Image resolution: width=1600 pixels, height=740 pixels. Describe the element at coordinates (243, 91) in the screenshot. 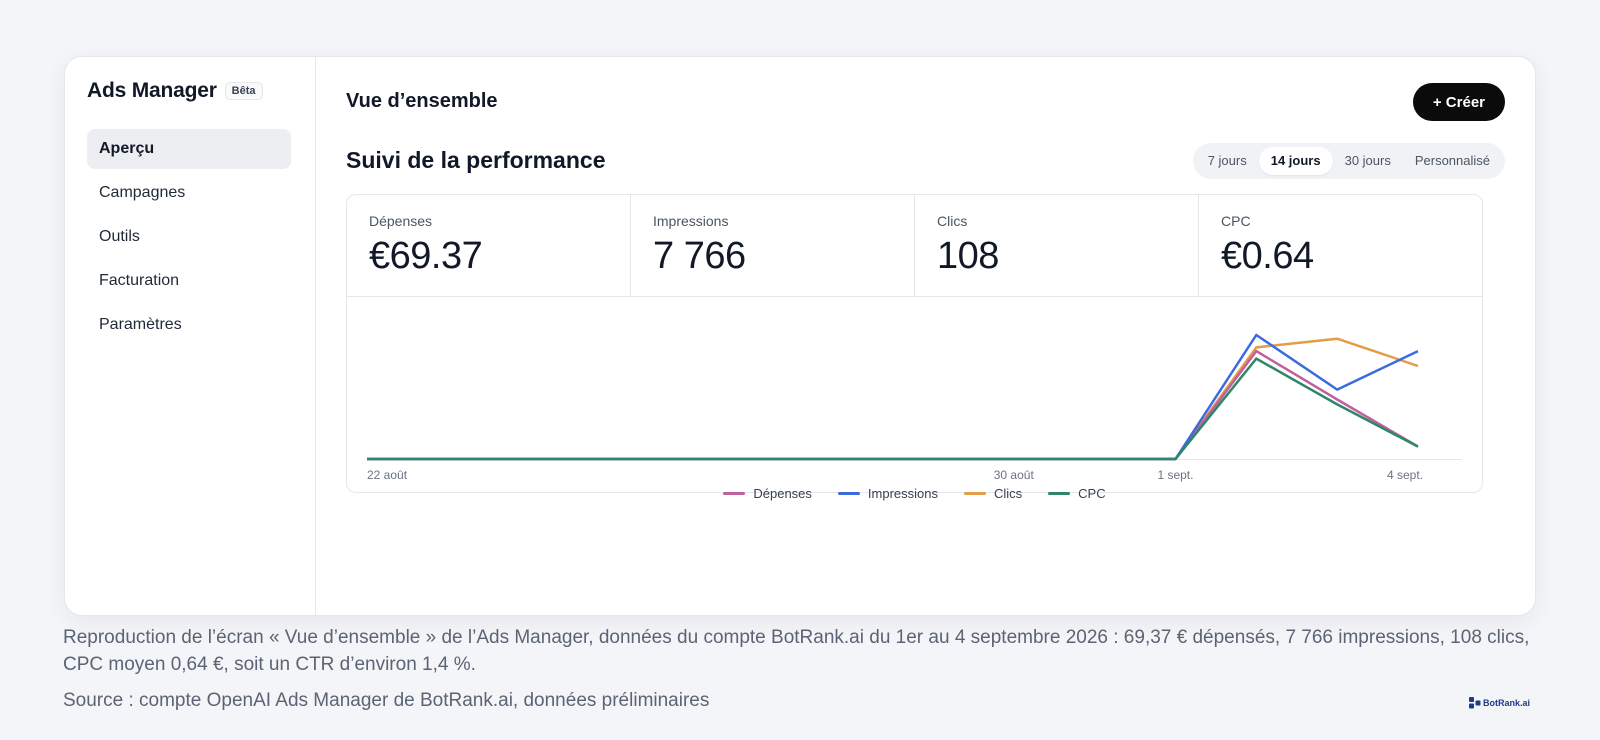

I see `beta-badge: Bêta` at that location.